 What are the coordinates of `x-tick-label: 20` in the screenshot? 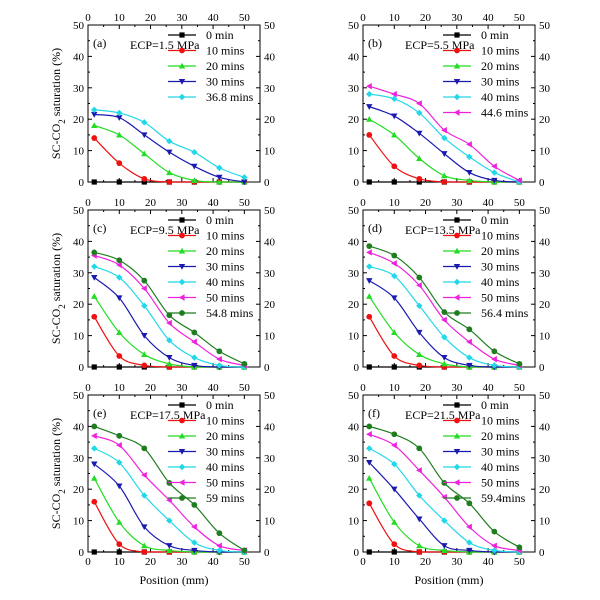 It's located at (426, 562).